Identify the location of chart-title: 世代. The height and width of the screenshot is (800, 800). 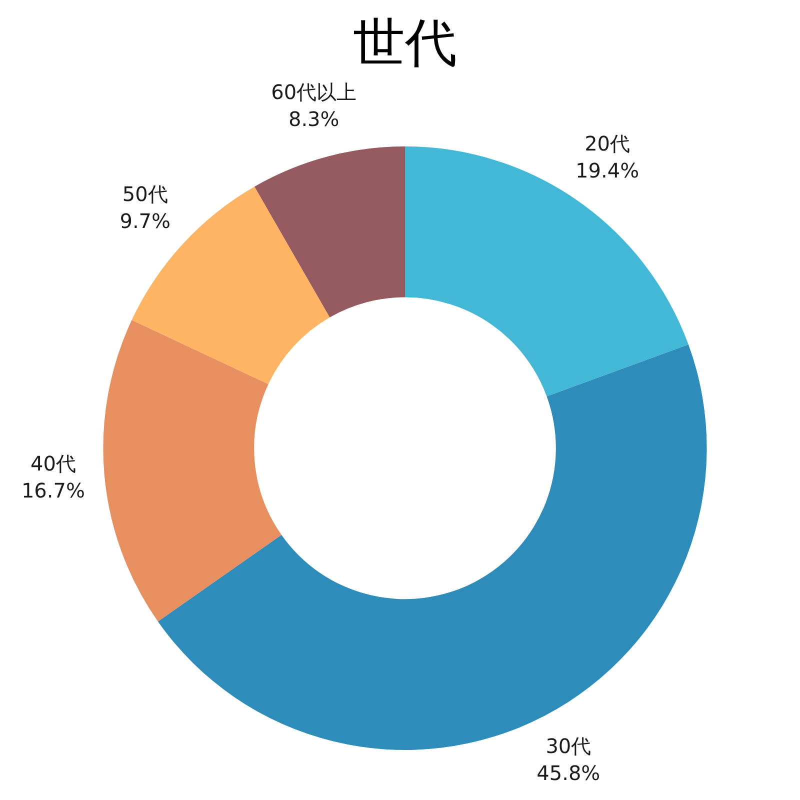
(405, 44).